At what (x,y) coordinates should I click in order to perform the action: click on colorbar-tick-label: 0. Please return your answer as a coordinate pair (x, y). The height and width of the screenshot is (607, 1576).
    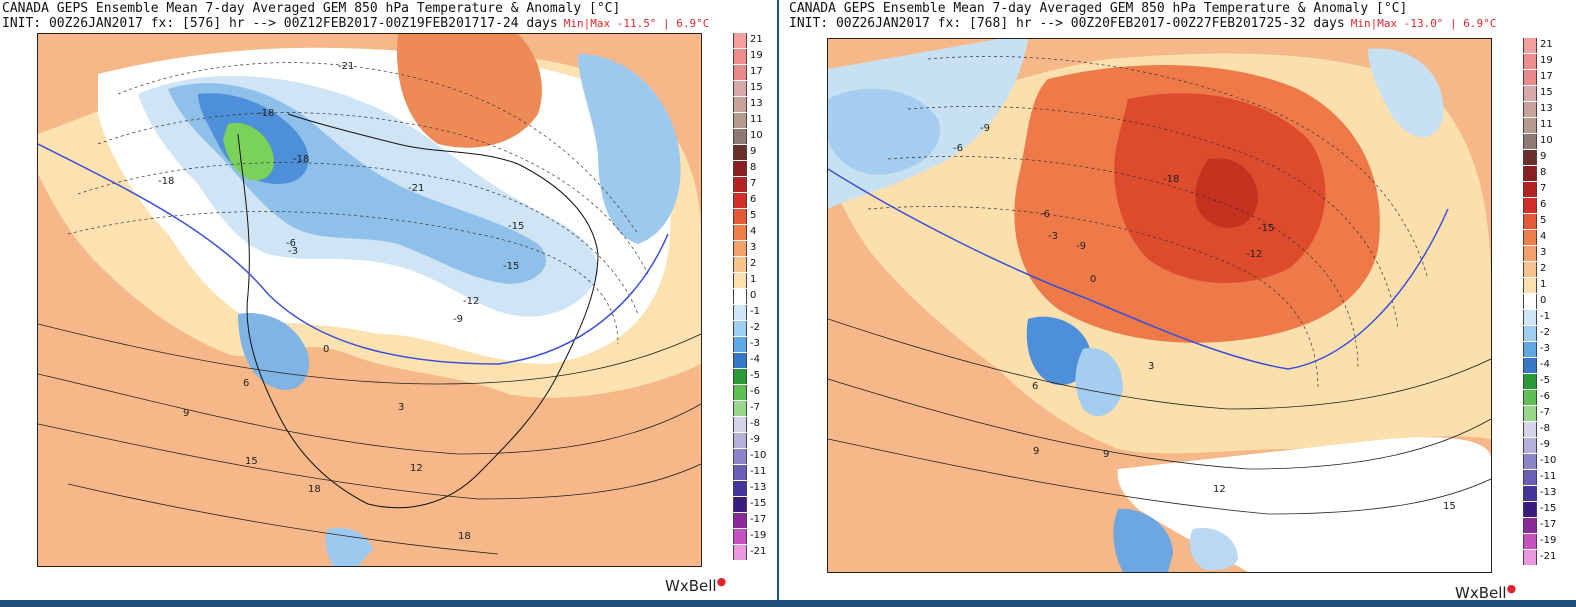
    Looking at the image, I should click on (1543, 300).